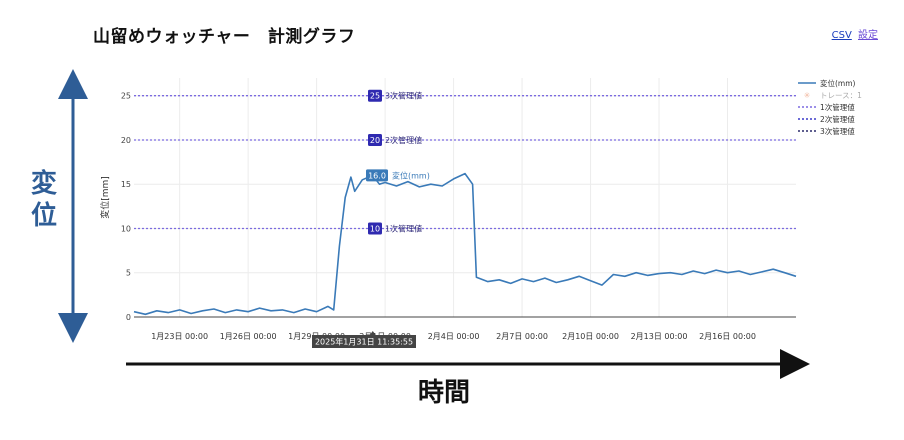 The height and width of the screenshot is (440, 904). Describe the element at coordinates (403, 140) in the screenshot. I see `threshold-label: 2次管理値` at that location.